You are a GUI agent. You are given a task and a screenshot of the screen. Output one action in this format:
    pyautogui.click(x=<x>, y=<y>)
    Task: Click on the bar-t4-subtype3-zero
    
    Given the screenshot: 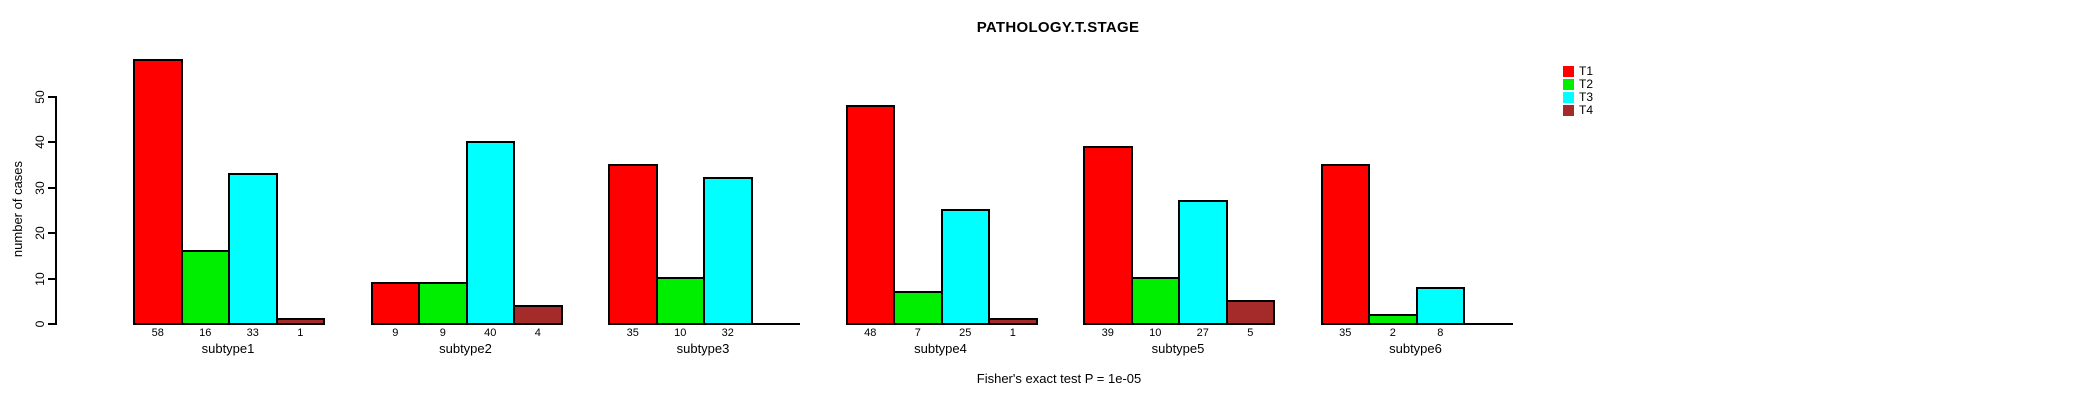 What is the action you would take?
    pyautogui.click(x=775, y=324)
    